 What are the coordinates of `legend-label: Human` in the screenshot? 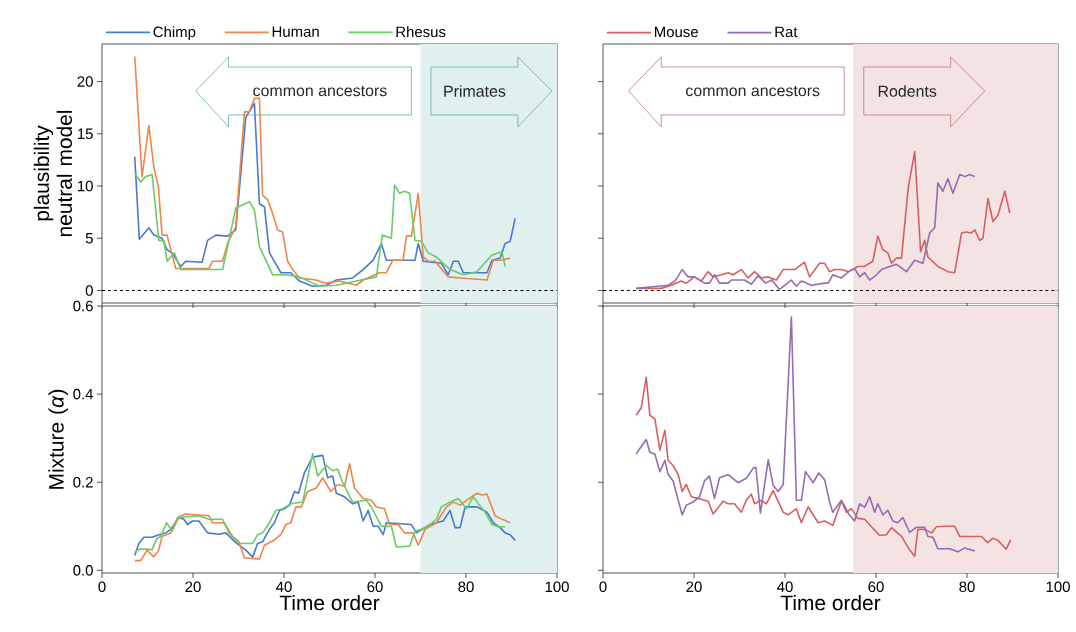 It's located at (295, 31).